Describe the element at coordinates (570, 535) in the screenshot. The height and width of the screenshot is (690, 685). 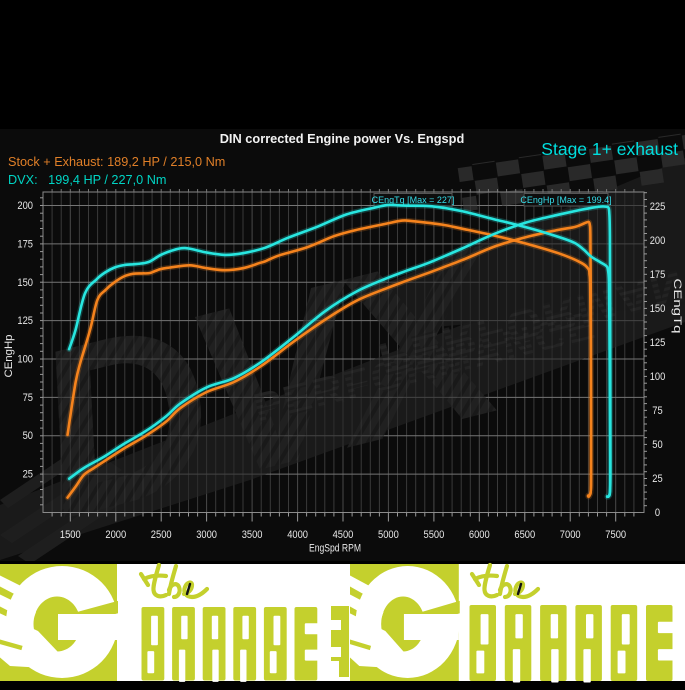
I see `svg-text: 7000` at that location.